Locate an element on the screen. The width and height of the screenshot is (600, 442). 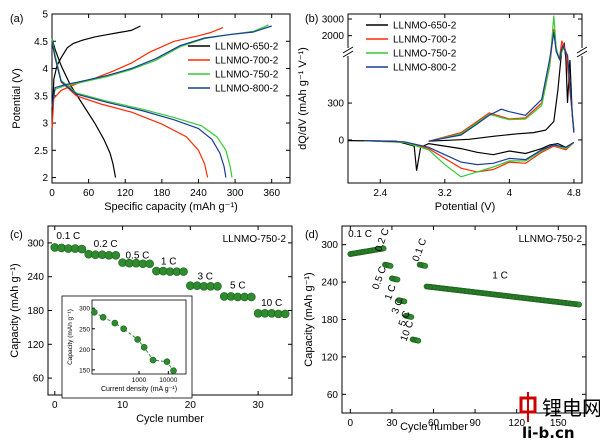
y-tick-label: 2 is located at coordinates (45, 178).